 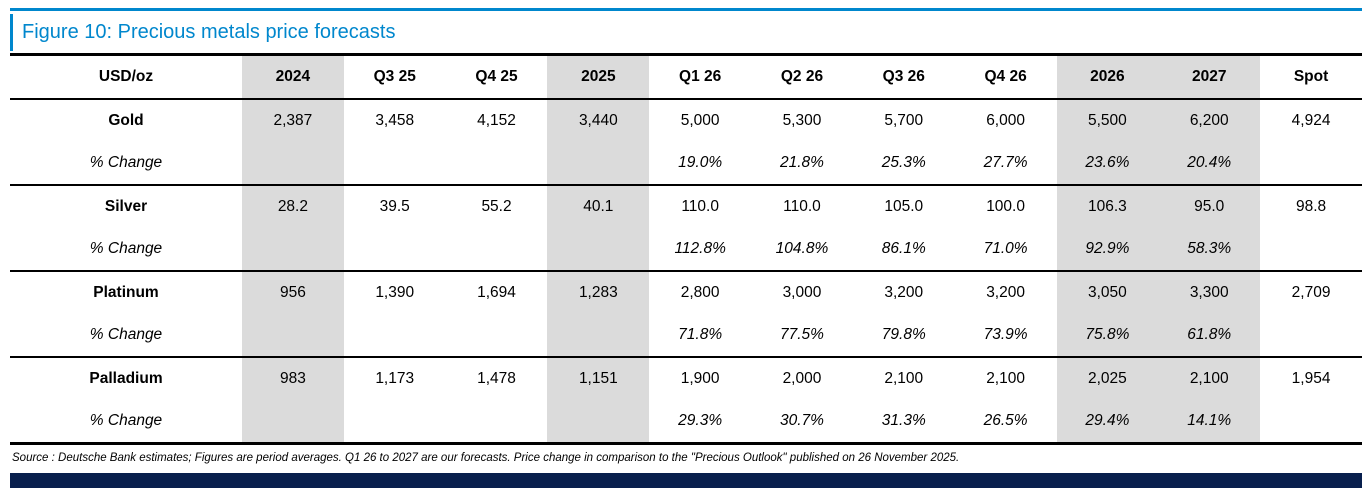 What do you see at coordinates (1107, 77) in the screenshot?
I see `column-header-2026: 2026` at bounding box center [1107, 77].